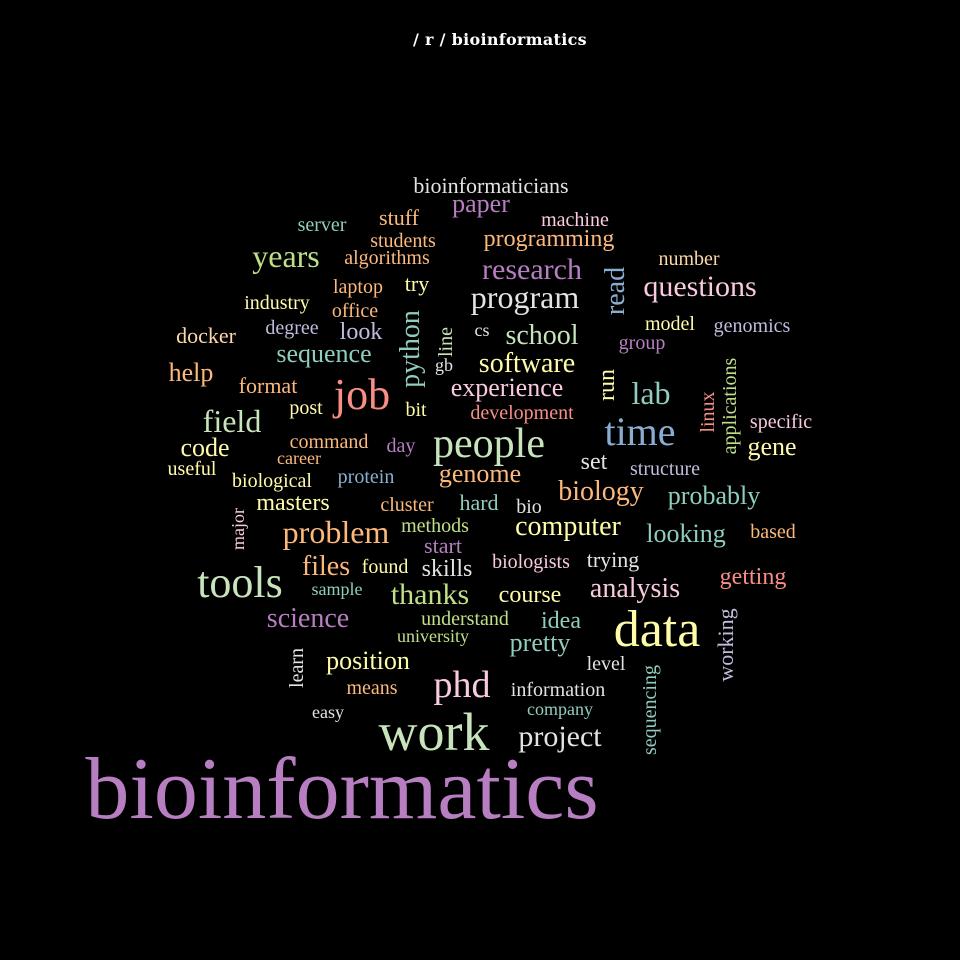  What do you see at coordinates (342, 789) in the screenshot?
I see `word-bioinformatics: bioinformatics` at bounding box center [342, 789].